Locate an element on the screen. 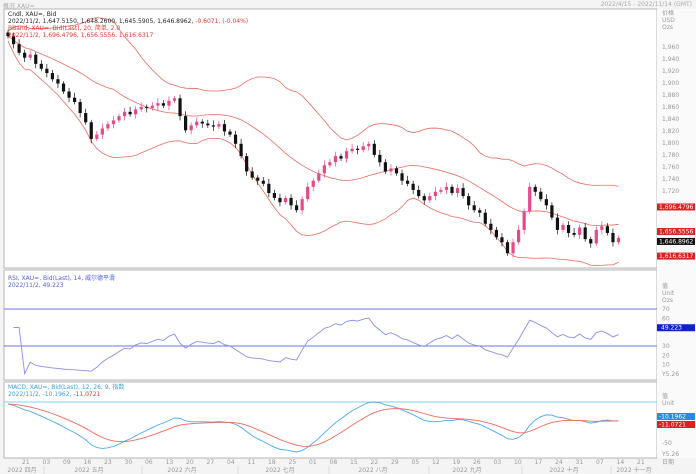 The width and height of the screenshot is (696, 474). day-tick-label: 07 is located at coordinates (600, 462).